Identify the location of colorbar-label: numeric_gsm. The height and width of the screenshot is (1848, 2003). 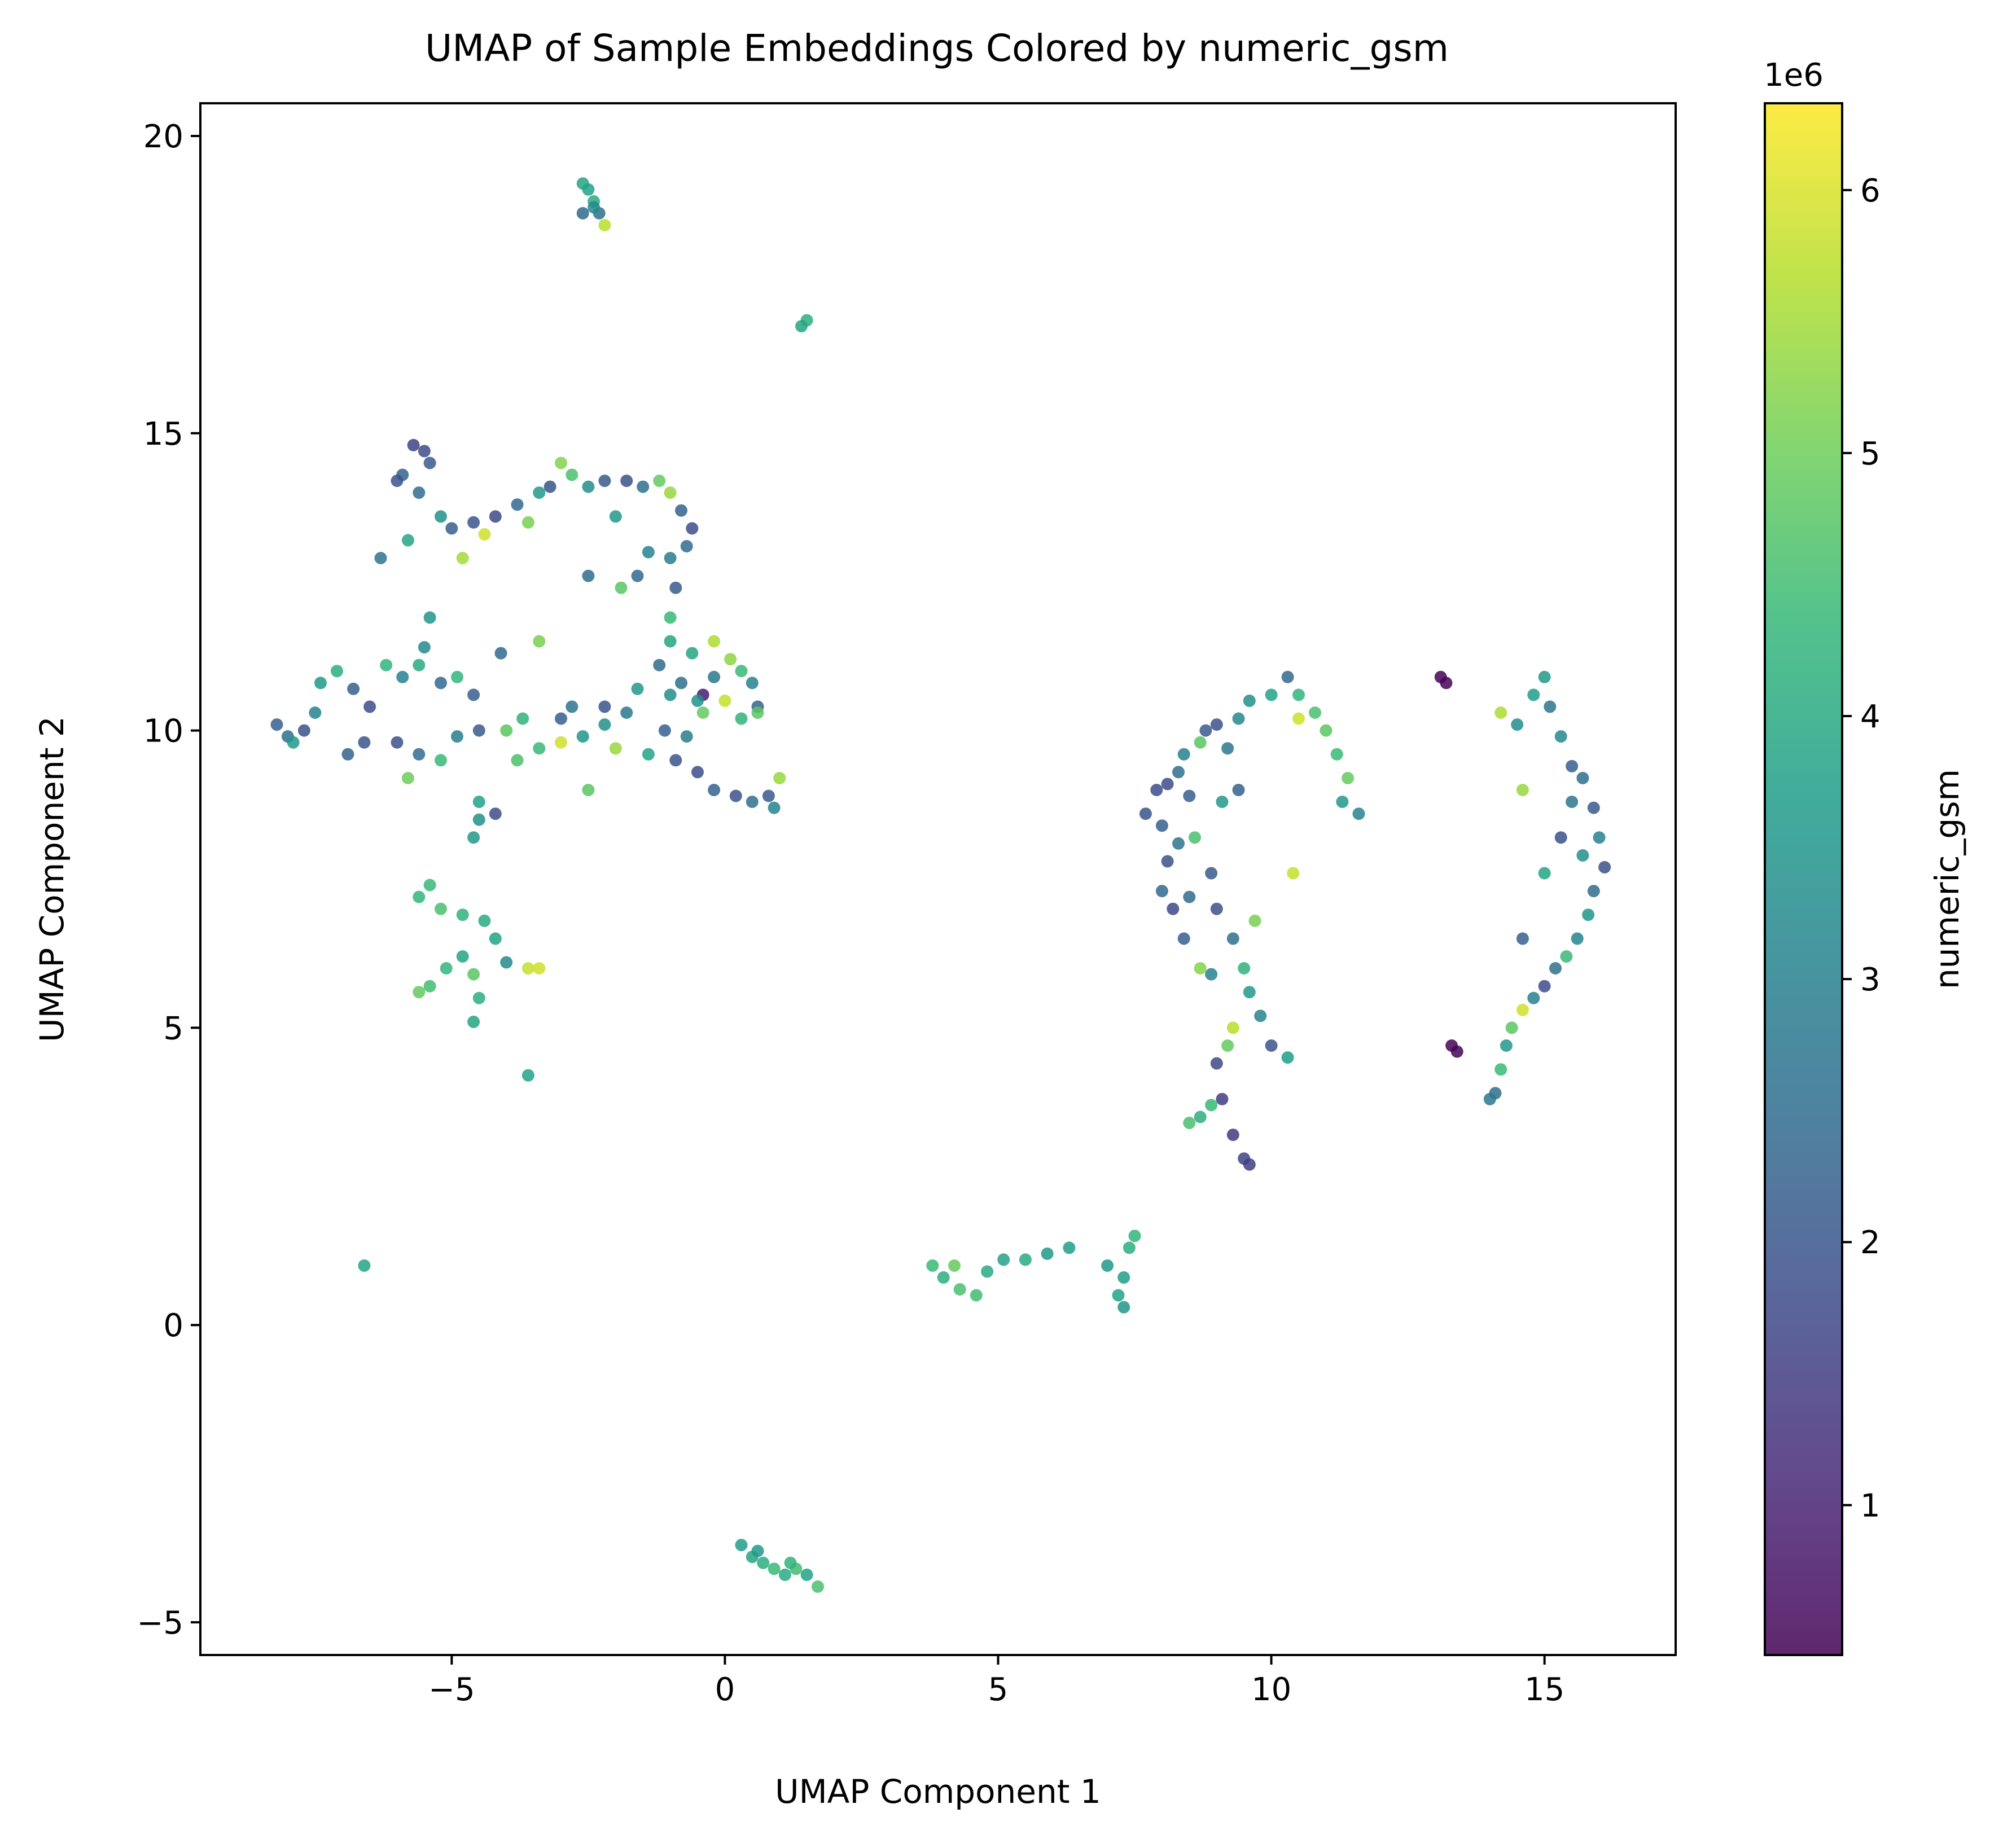
(1947, 879).